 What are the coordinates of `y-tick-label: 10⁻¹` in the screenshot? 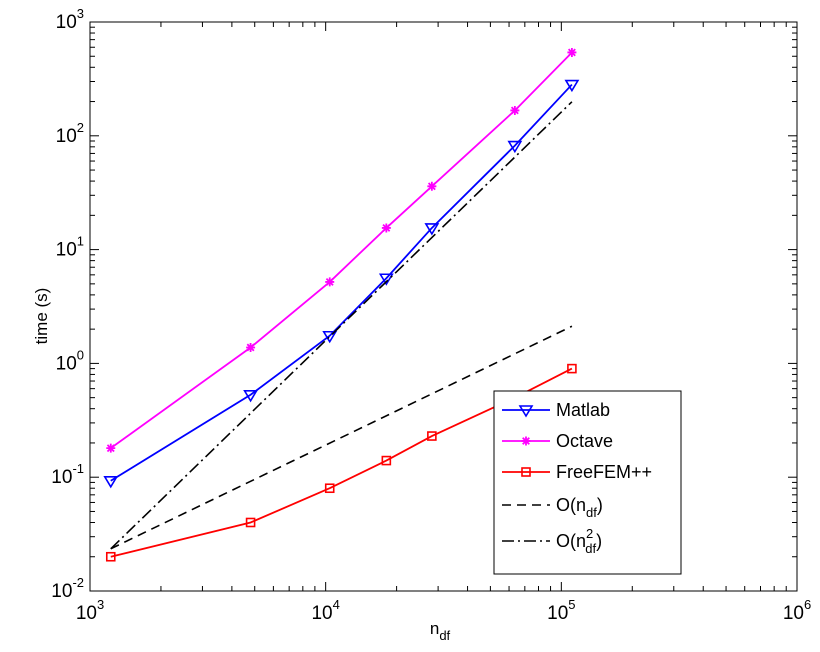 It's located at (67, 474).